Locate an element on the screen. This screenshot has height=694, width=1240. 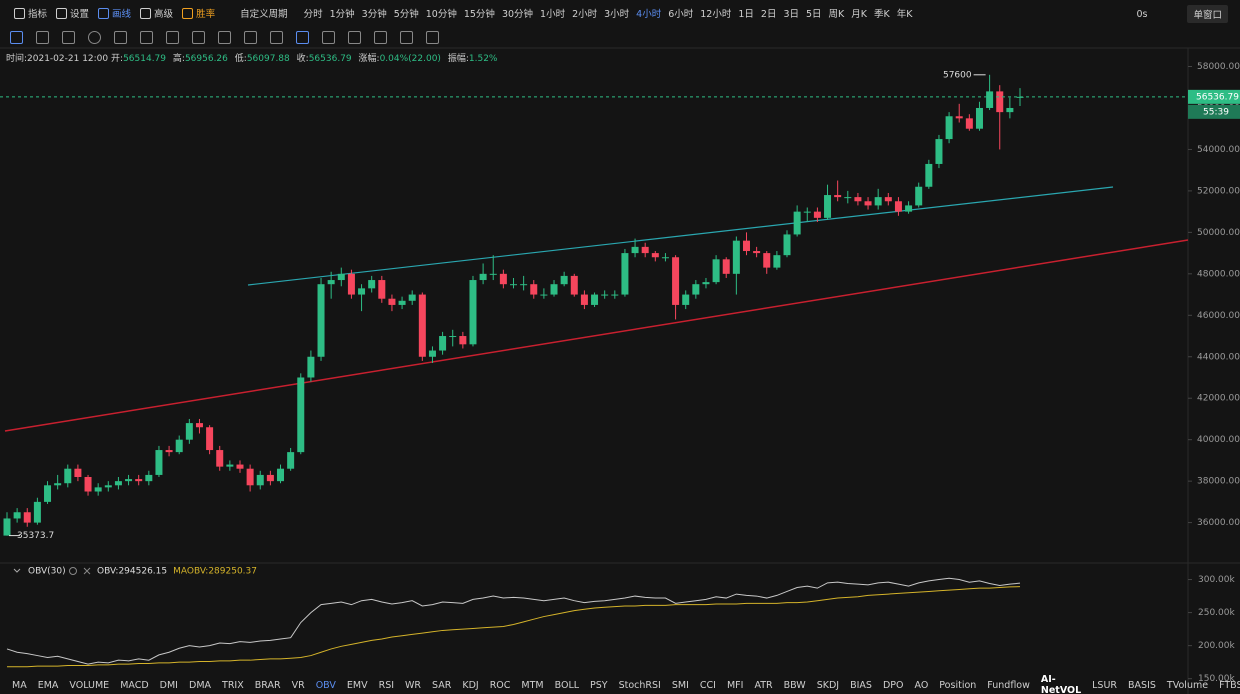
period: 10分钟 is located at coordinates (441, 14).